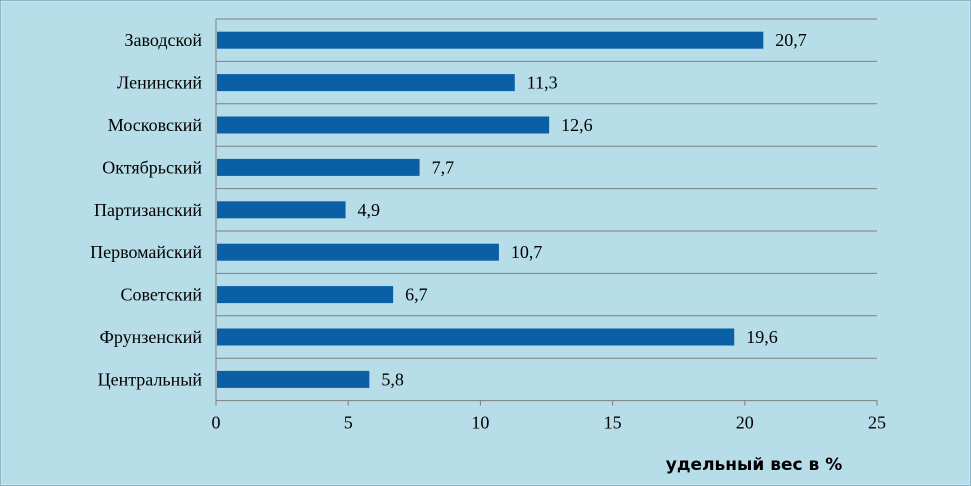 The image size is (971, 486). I want to click on x-tick-label: 5, so click(348, 423).